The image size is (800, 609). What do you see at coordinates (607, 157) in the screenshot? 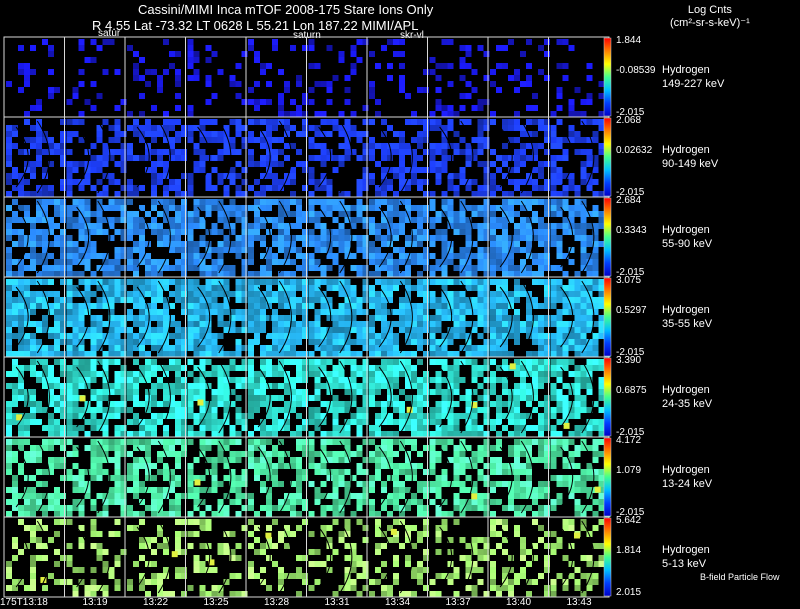
I see `colorbar` at bounding box center [607, 157].